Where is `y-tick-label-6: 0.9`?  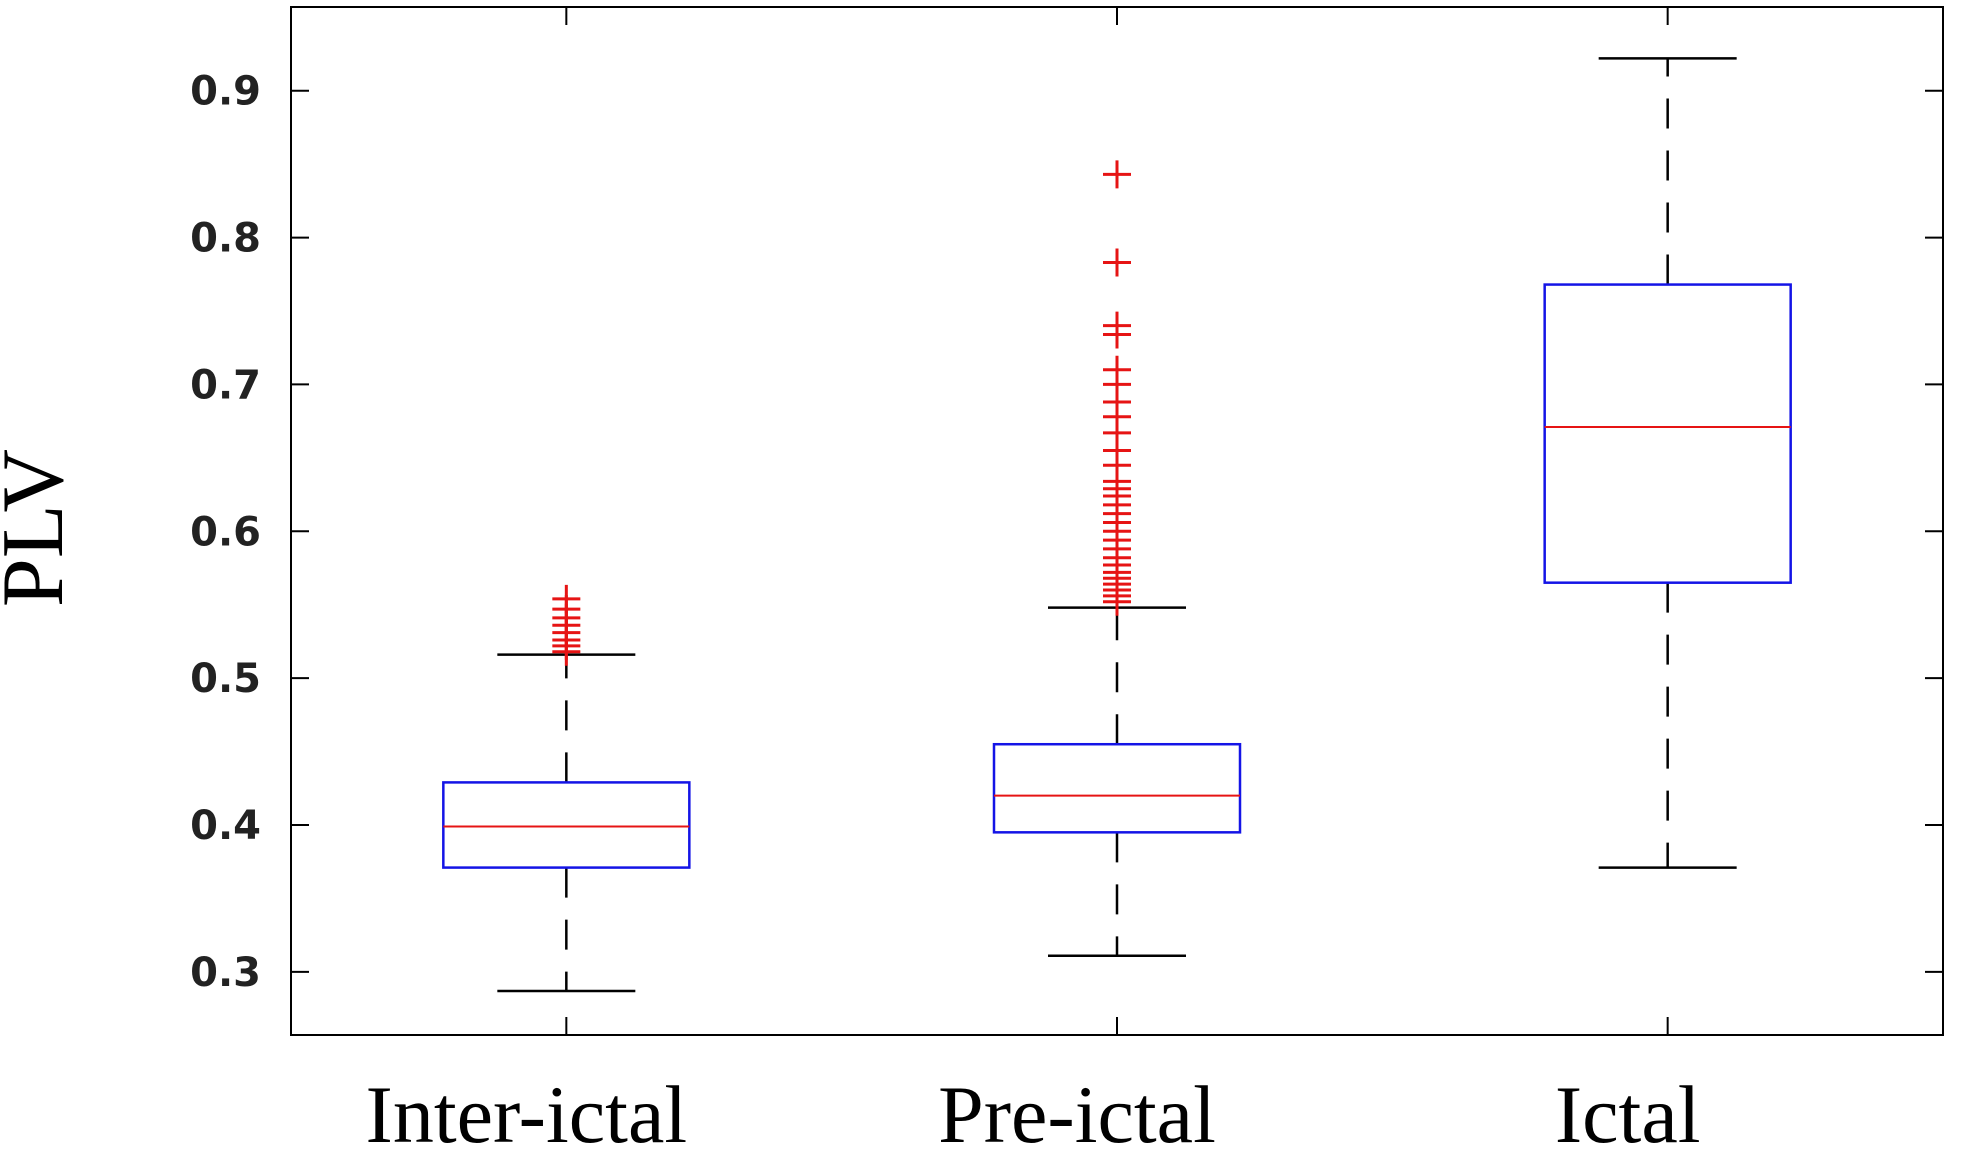
y-tick-label-6: 0.9 is located at coordinates (225, 92).